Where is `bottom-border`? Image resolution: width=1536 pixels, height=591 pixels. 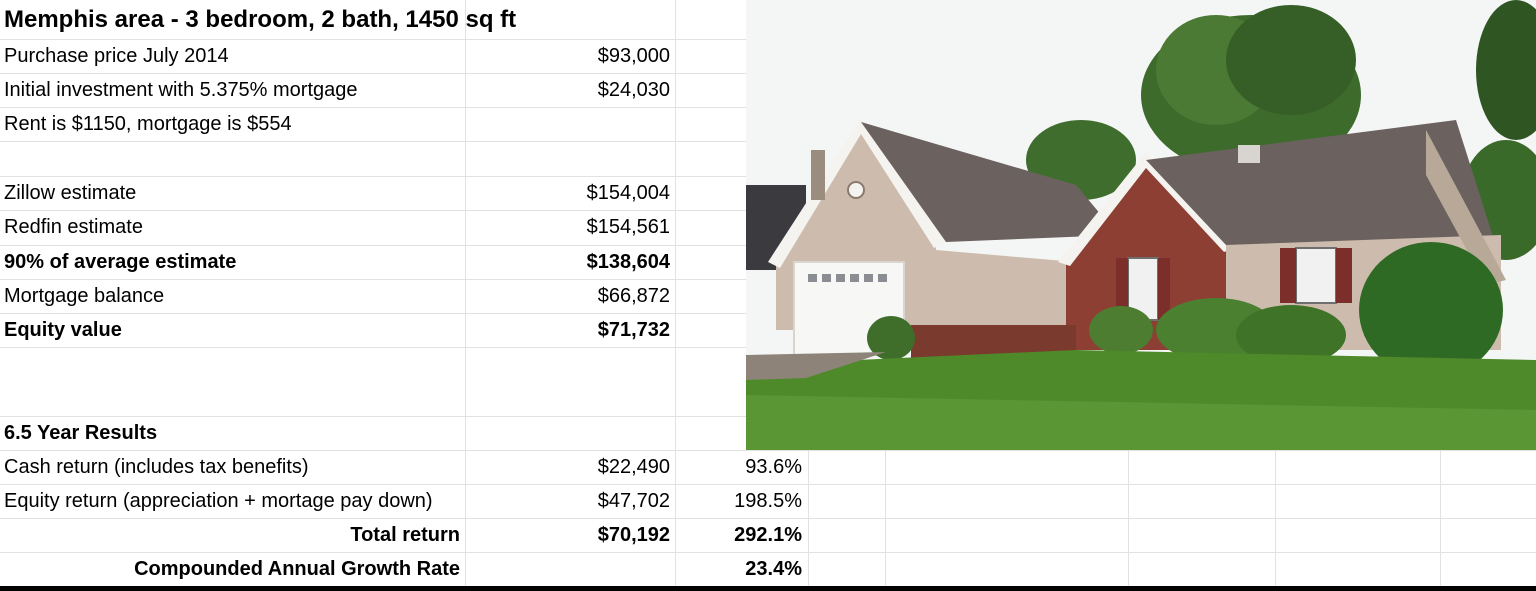 bottom-border is located at coordinates (768, 588).